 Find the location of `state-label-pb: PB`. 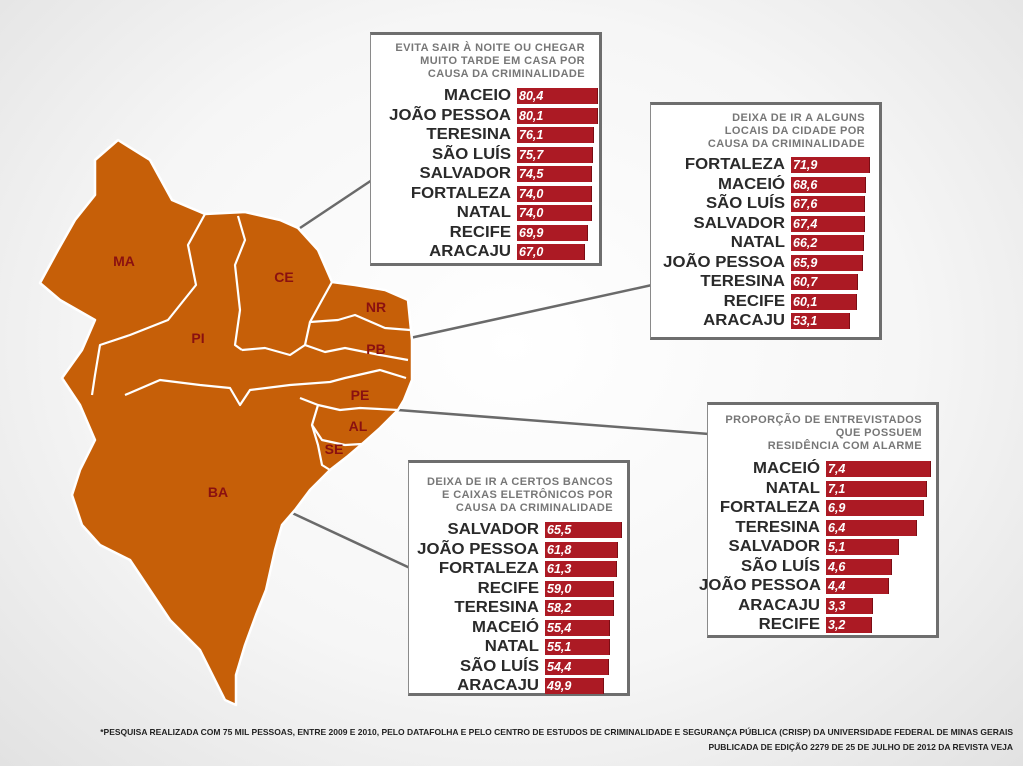

state-label-pb: PB is located at coordinates (375, 349).